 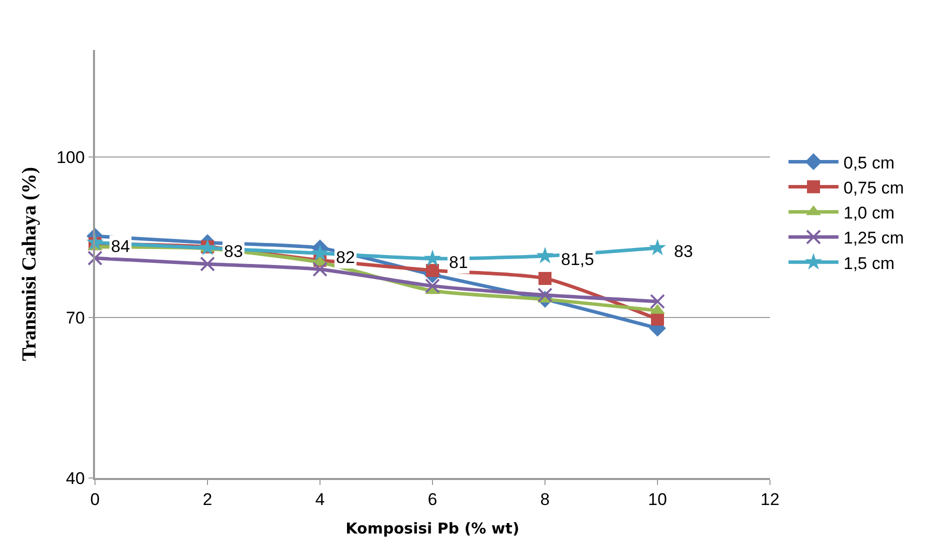 What do you see at coordinates (869, 213) in the screenshot?
I see `legend-label: 1,0 cm` at bounding box center [869, 213].